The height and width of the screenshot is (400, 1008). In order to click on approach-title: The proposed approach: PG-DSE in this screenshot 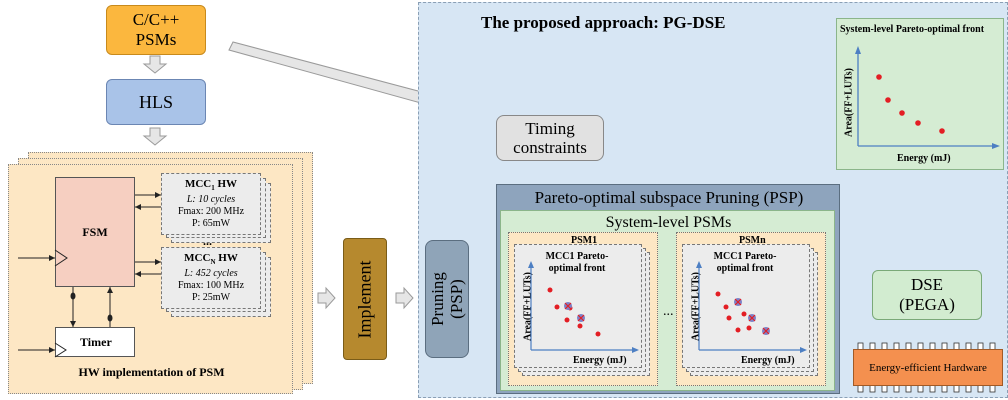, I will do `click(603, 22)`.